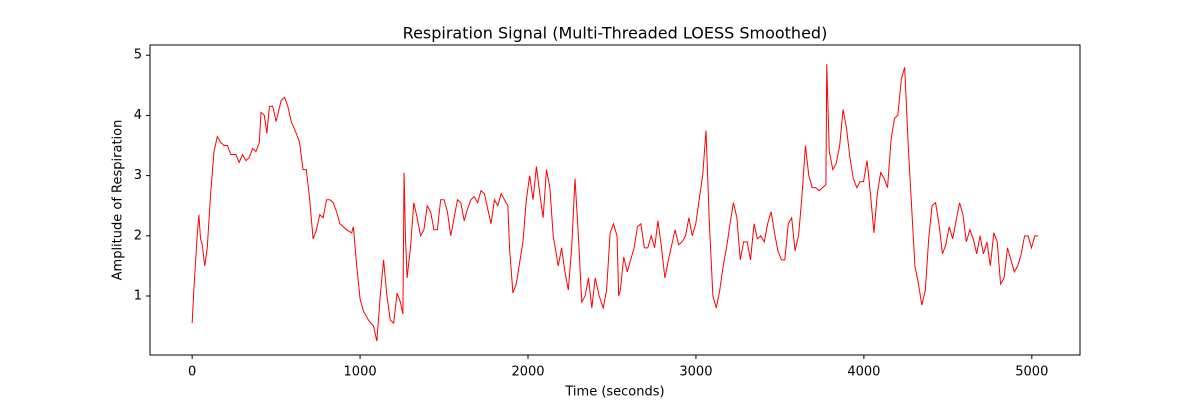 The width and height of the screenshot is (1200, 400). Describe the element at coordinates (138, 175) in the screenshot. I see `y-tick-label: 3` at that location.